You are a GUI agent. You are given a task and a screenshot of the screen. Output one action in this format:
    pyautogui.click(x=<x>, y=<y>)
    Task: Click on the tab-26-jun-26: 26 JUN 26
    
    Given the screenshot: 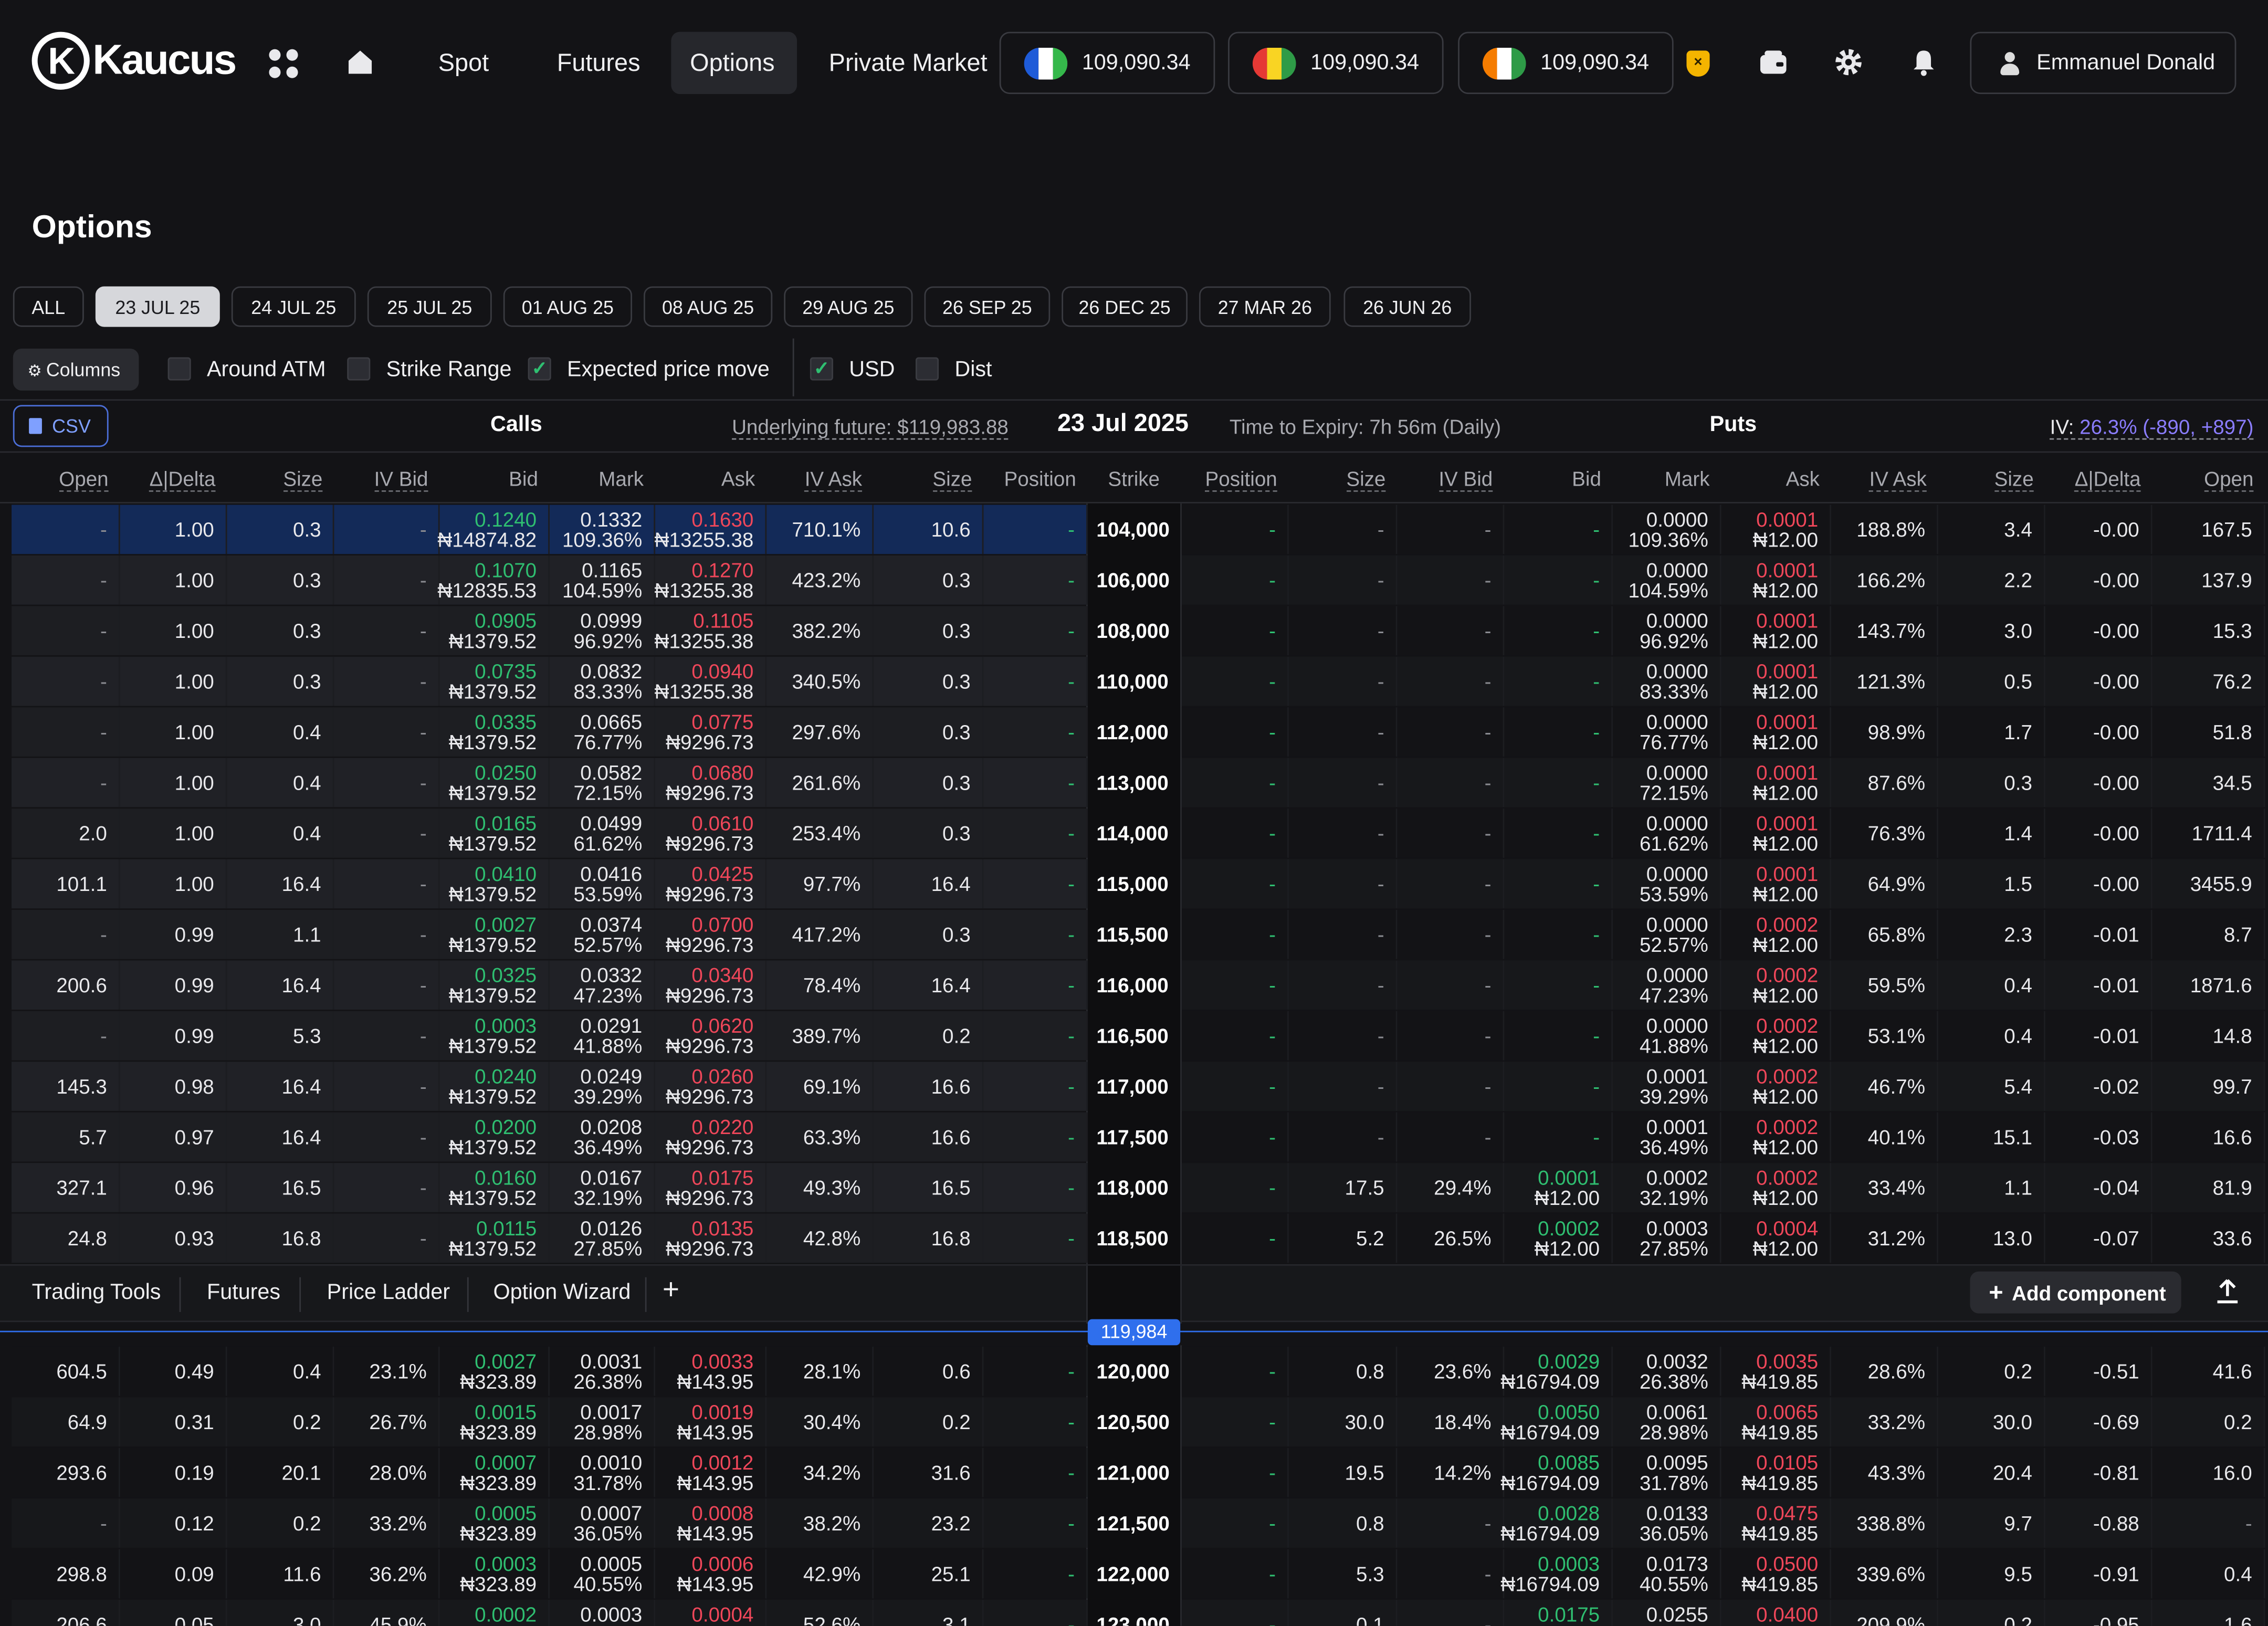 What is the action you would take?
    pyautogui.click(x=1407, y=306)
    